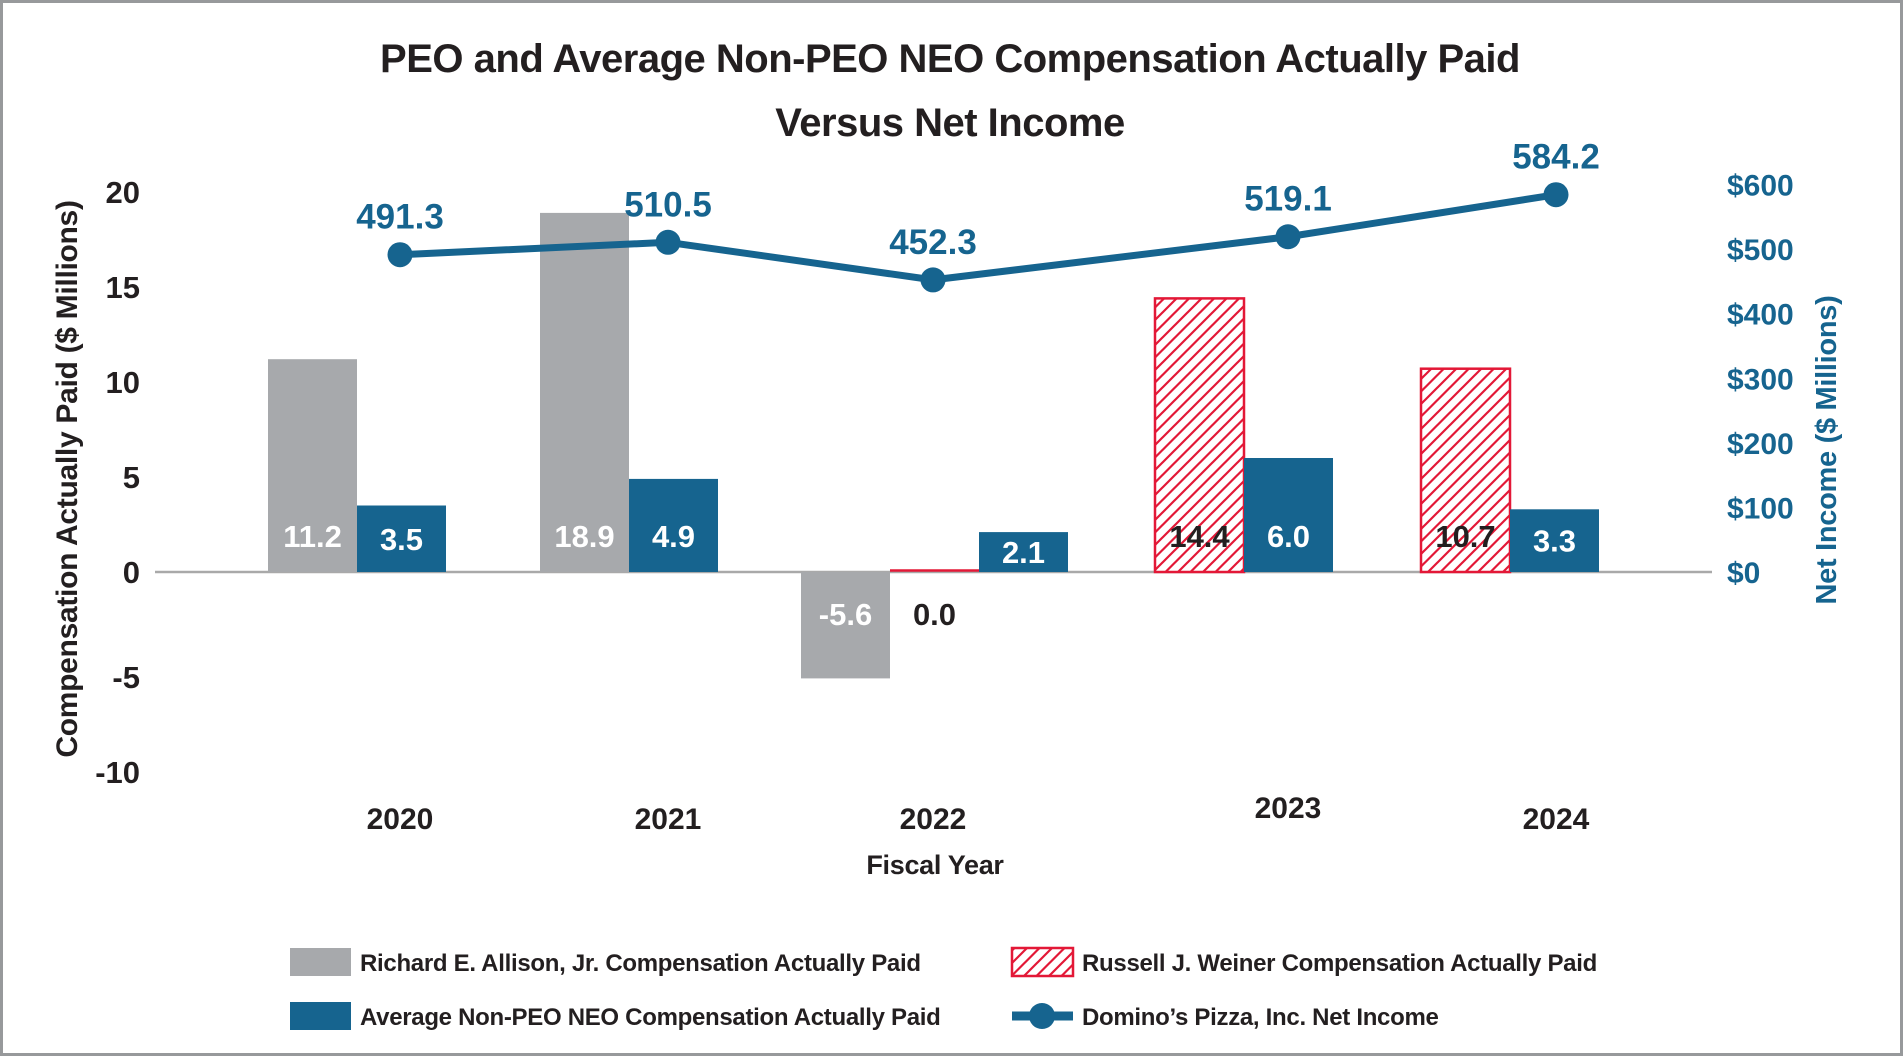  I want to click on year-label-2021: 2021, so click(668, 819).